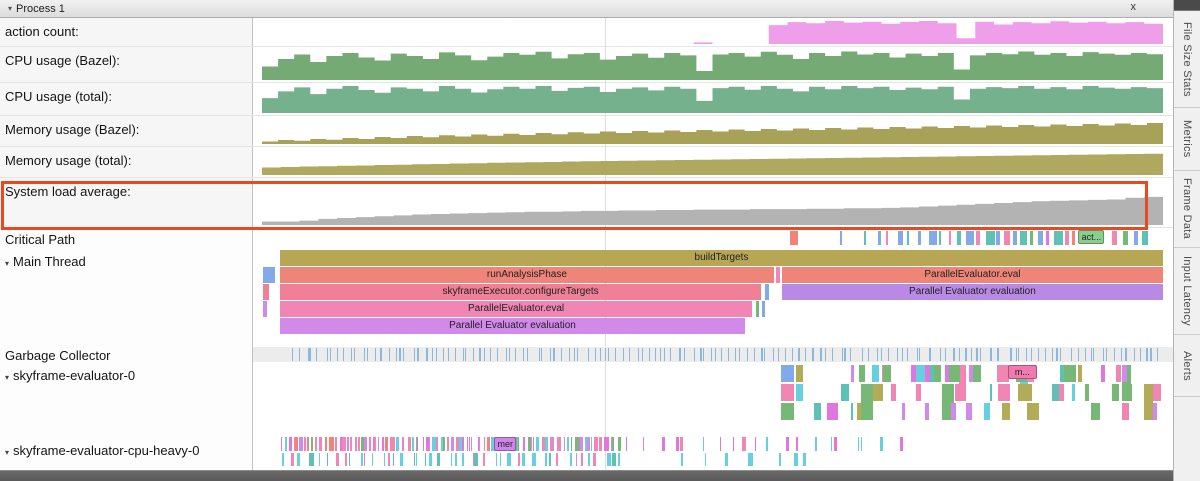 This screenshot has height=481, width=1200. I want to click on horizontal-scrollbar, so click(586, 475).